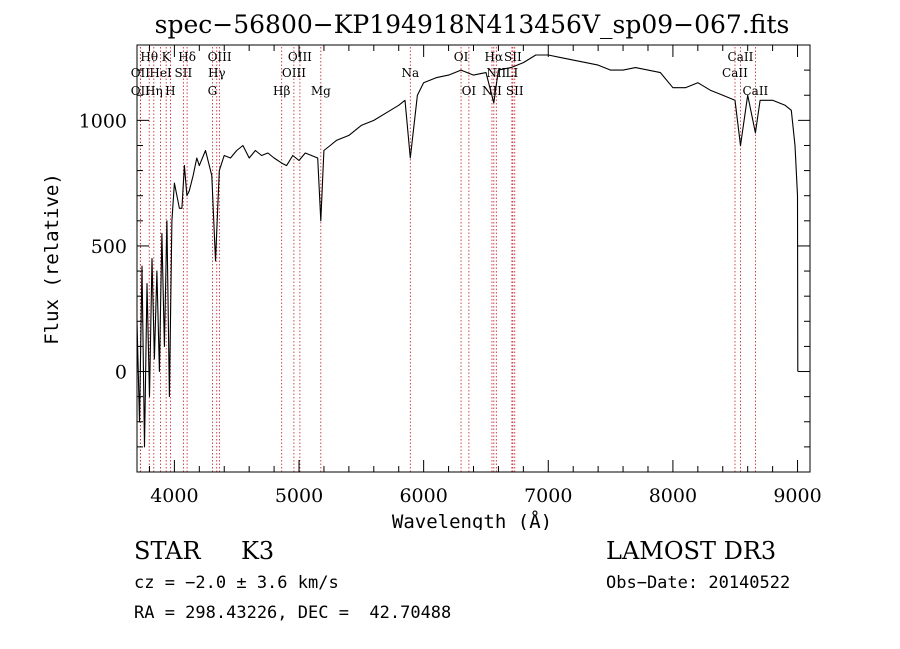 This screenshot has width=900, height=649. I want to click on line-label: G, so click(213, 91).